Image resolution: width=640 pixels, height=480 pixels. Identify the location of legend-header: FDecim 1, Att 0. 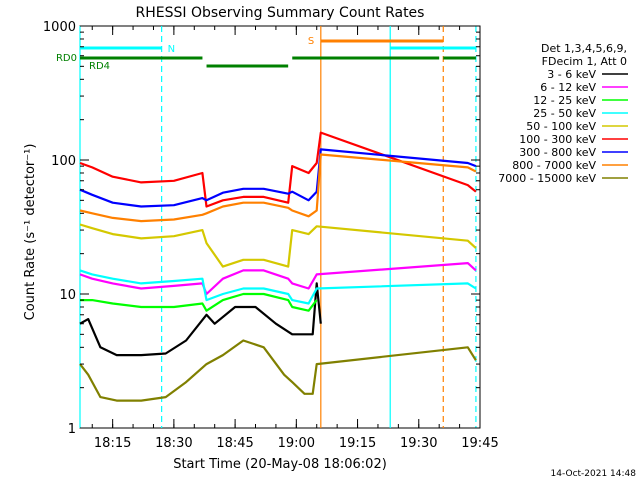
(584, 61).